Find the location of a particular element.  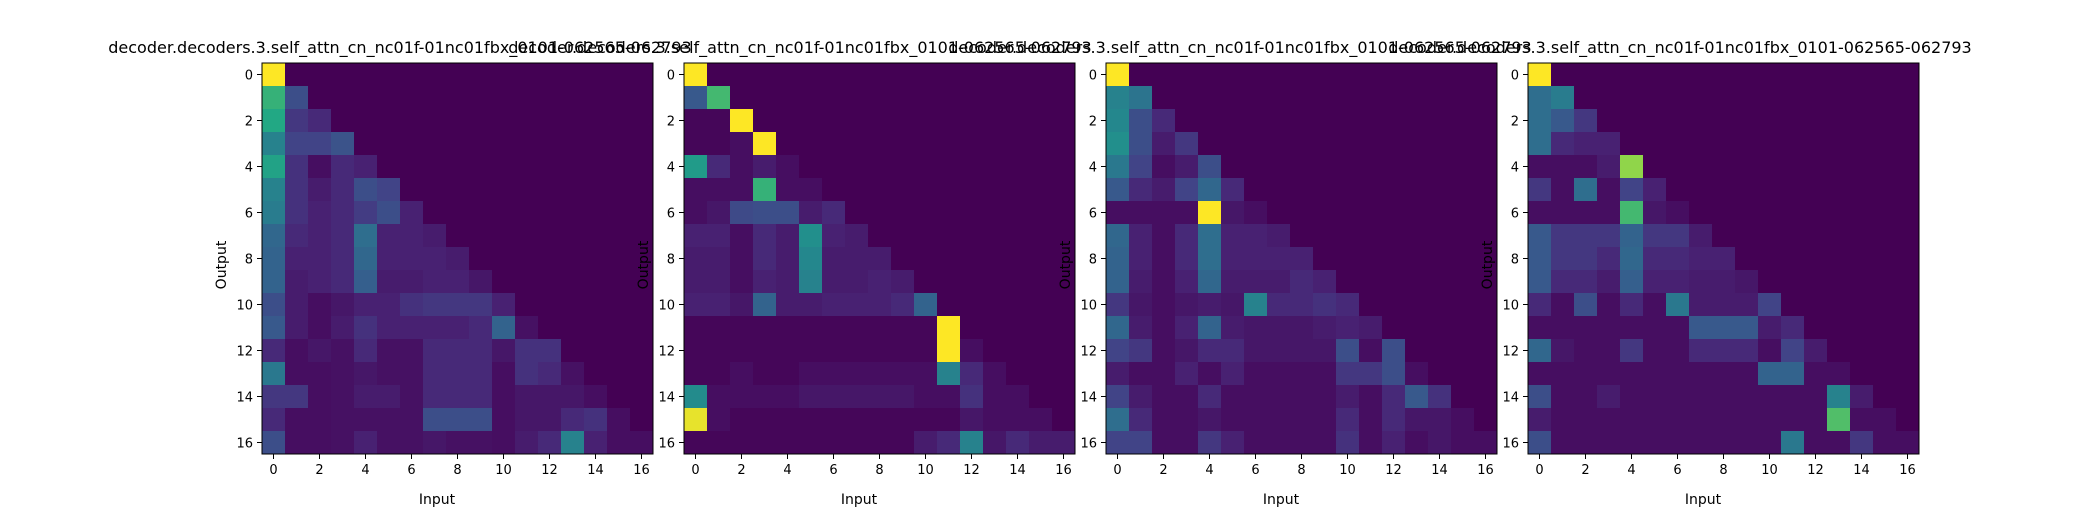

heatmap-cell-r10-c11 is located at coordinates (1793, 305).